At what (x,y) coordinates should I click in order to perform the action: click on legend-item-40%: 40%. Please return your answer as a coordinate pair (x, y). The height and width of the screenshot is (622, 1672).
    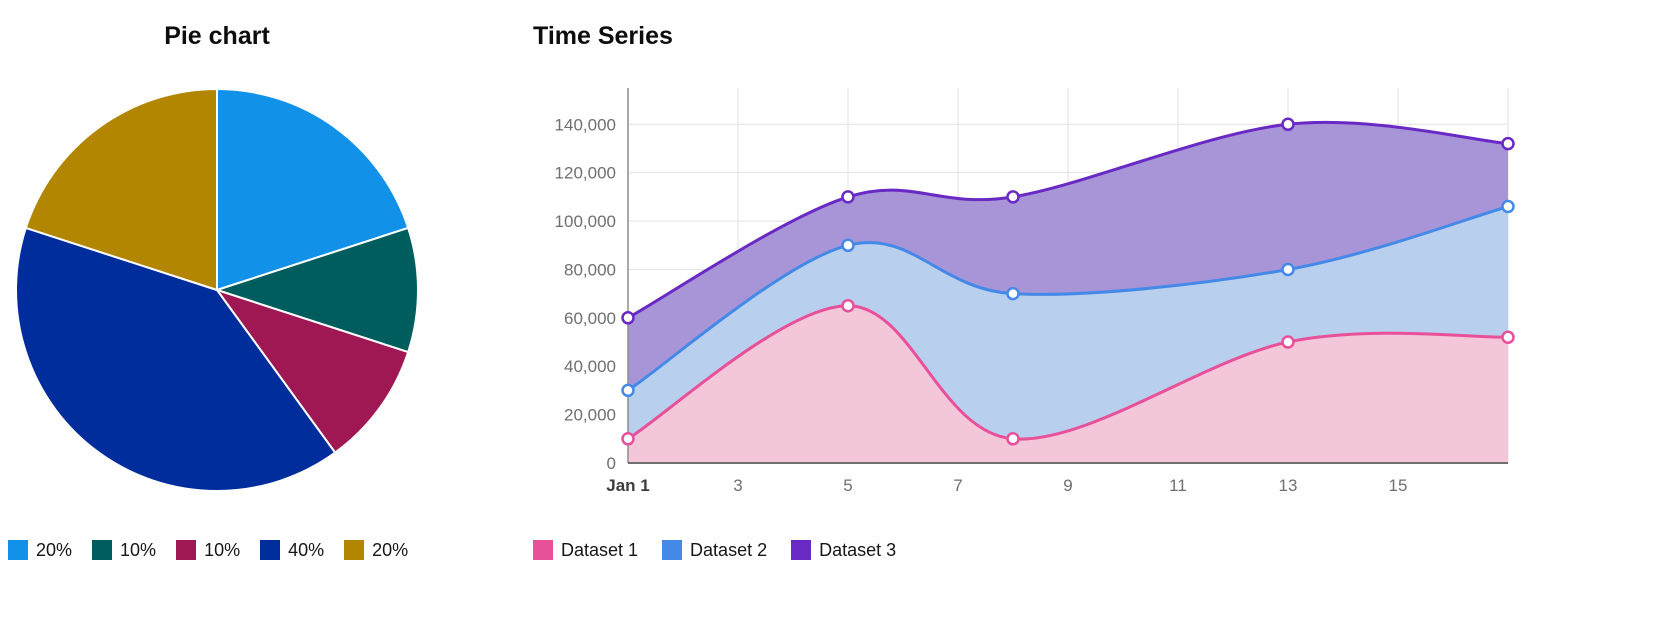
    Looking at the image, I should click on (292, 550).